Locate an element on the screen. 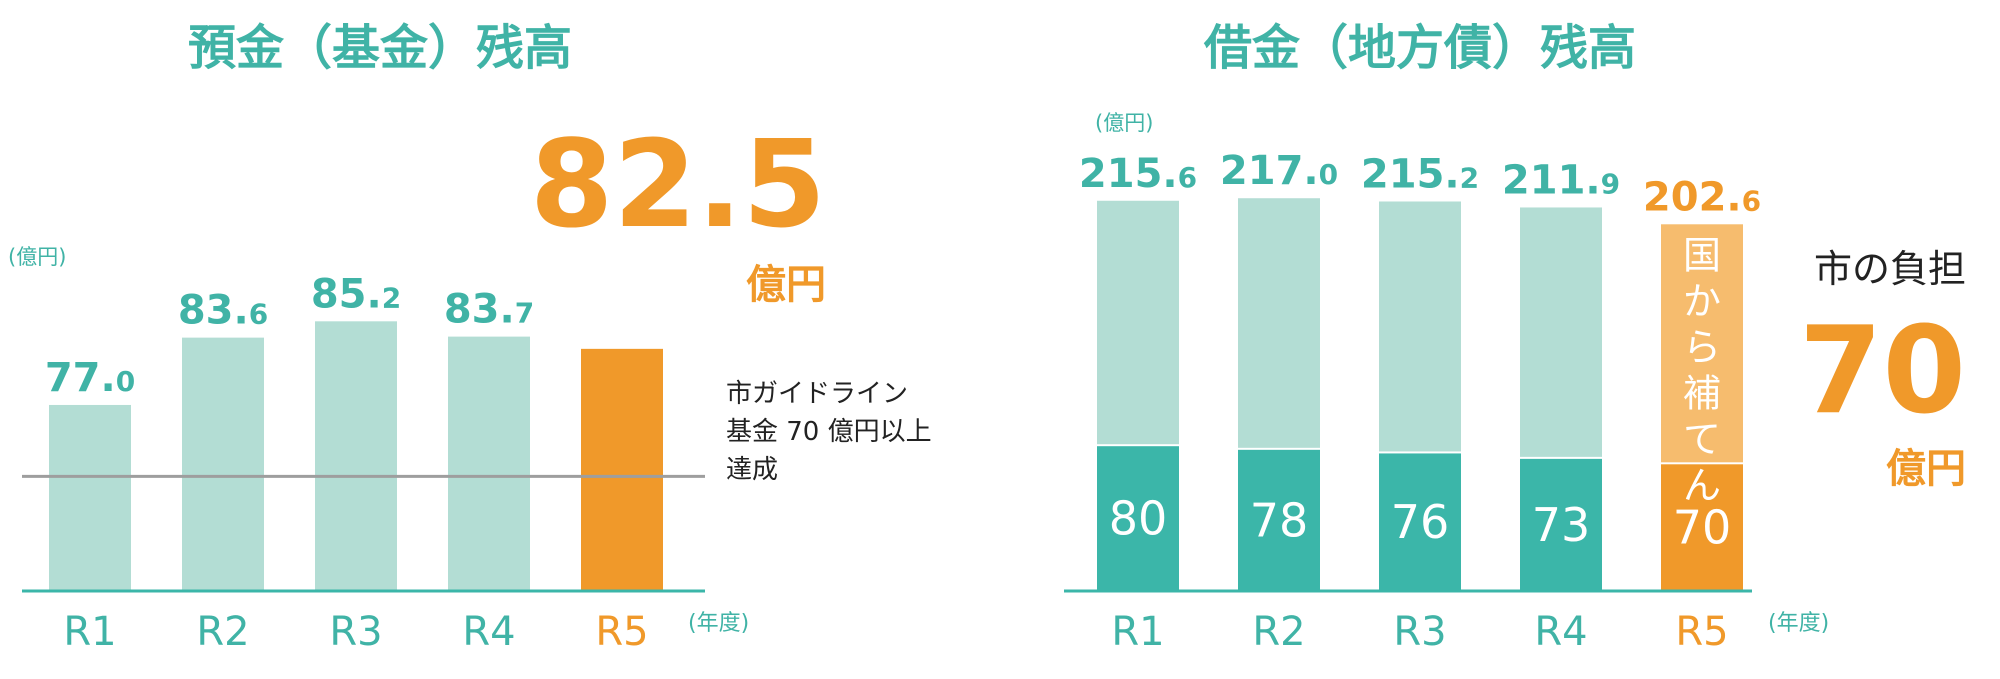 The width and height of the screenshot is (2000, 679). debt-chart-title: 借金（地方債）残高 is located at coordinates (1419, 48).